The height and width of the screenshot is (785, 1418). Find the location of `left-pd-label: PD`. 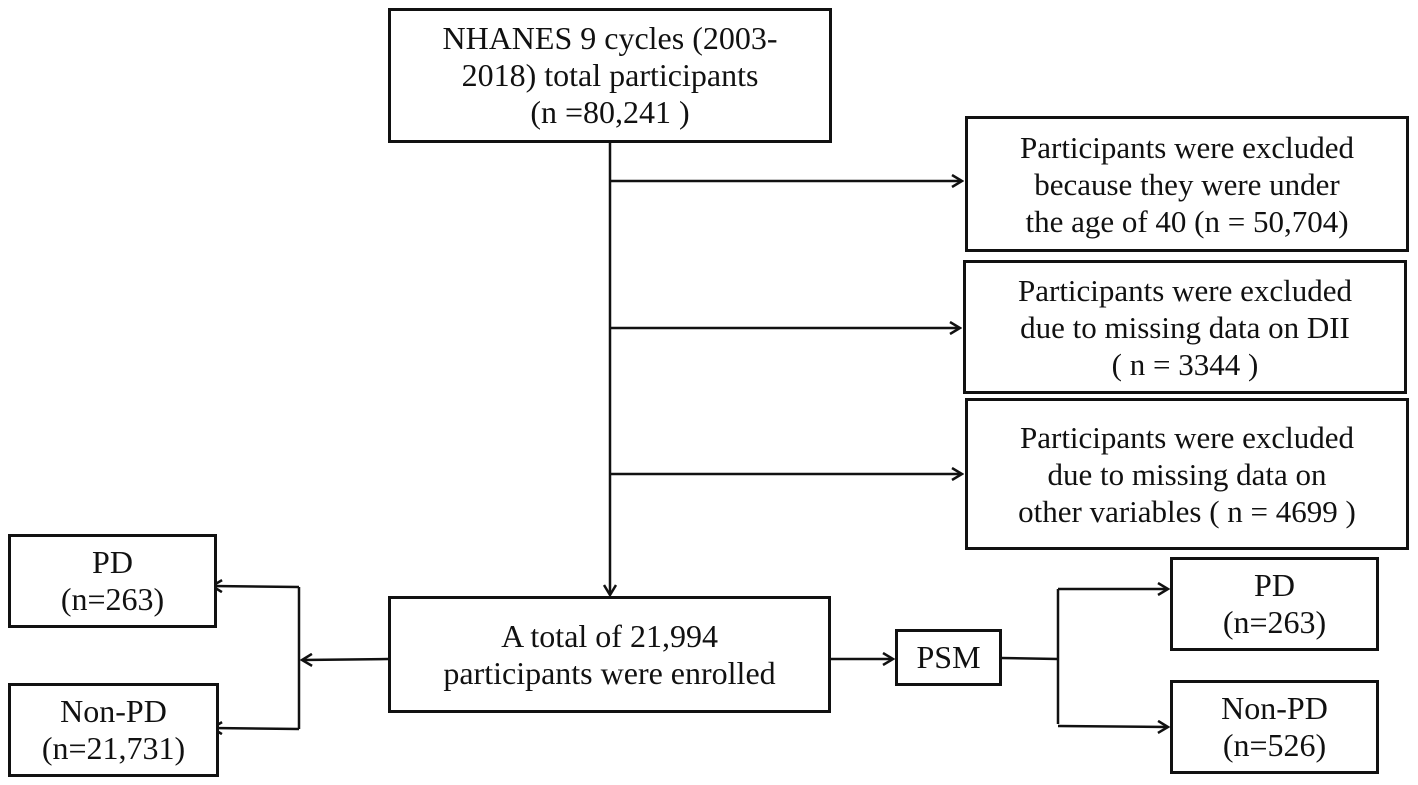

left-pd-label: PD is located at coordinates (112, 562).